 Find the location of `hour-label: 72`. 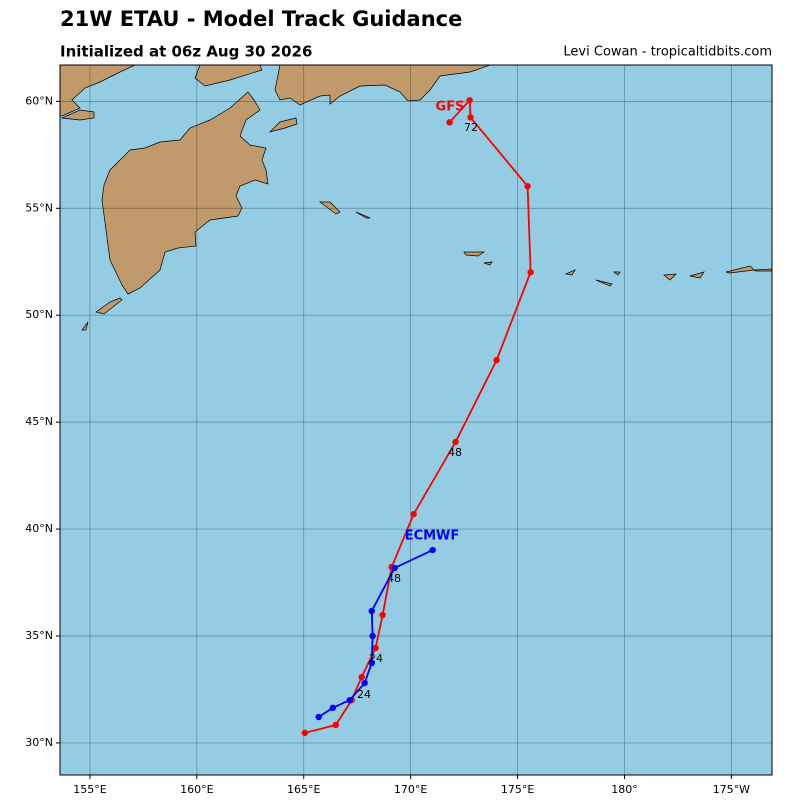

hour-label: 72 is located at coordinates (471, 127).